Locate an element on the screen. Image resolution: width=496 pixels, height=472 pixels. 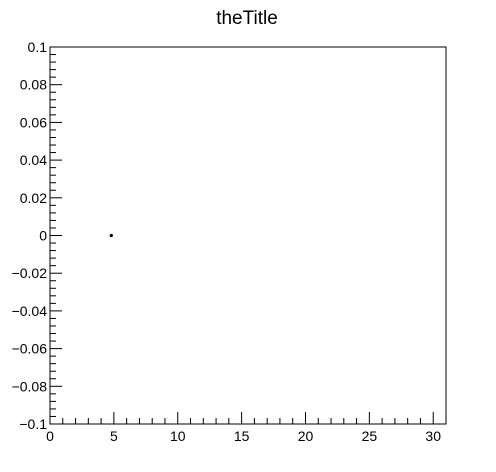
data-point is located at coordinates (111, 235).